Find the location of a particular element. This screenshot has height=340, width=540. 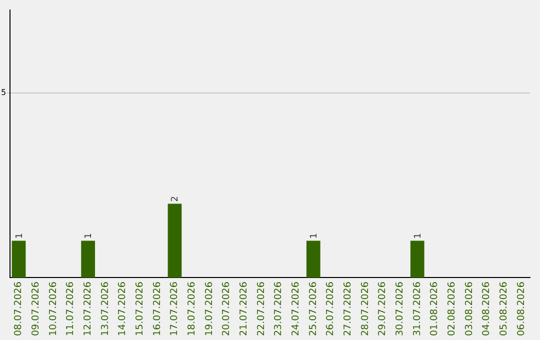

x-tick-label: 08.07.2026 is located at coordinates (18, 309).